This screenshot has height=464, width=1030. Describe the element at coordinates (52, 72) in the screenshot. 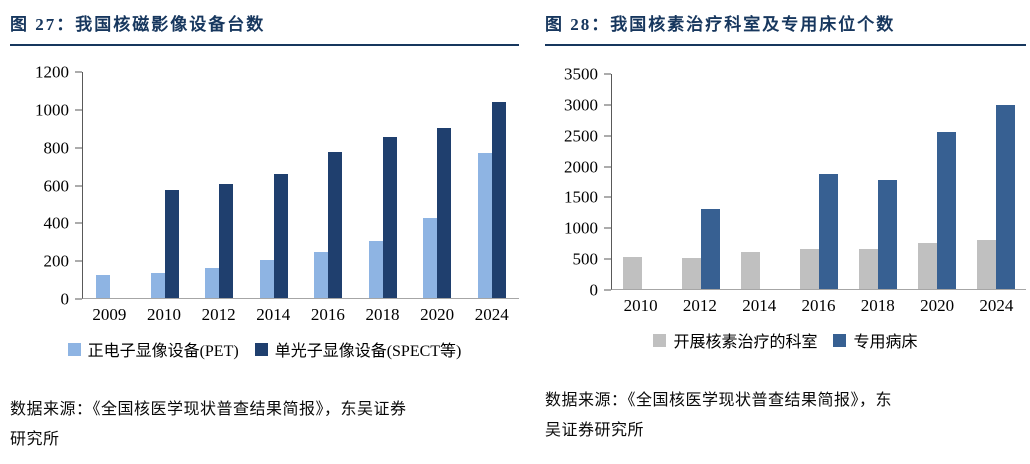

I see `y-axis-tick-label: 1200` at that location.